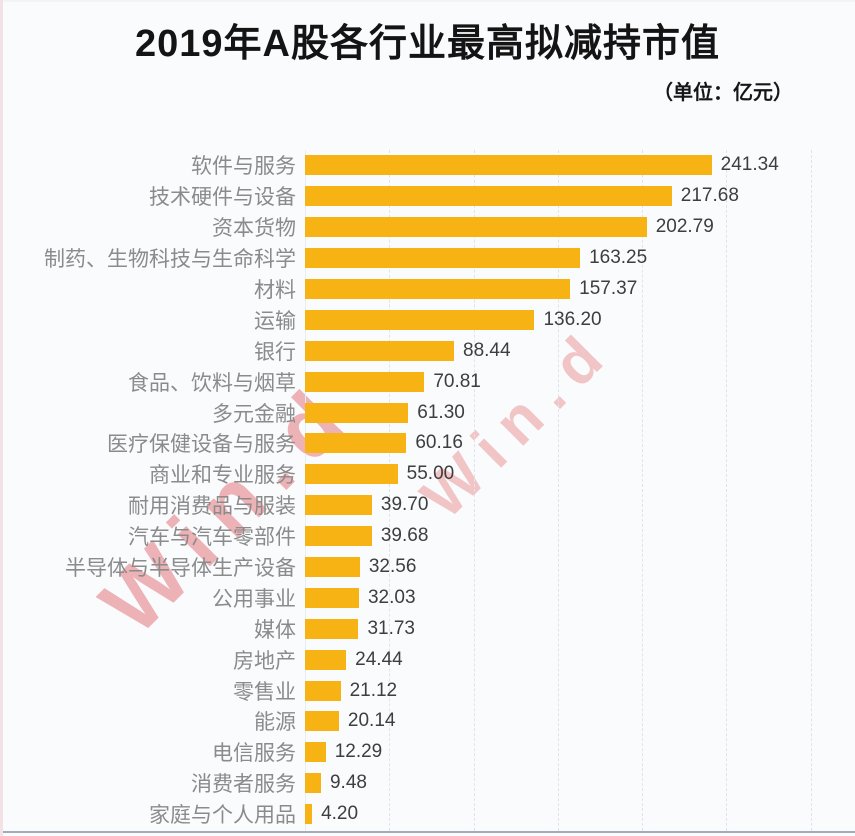  I want to click on value-label: 4.20, so click(340, 814).